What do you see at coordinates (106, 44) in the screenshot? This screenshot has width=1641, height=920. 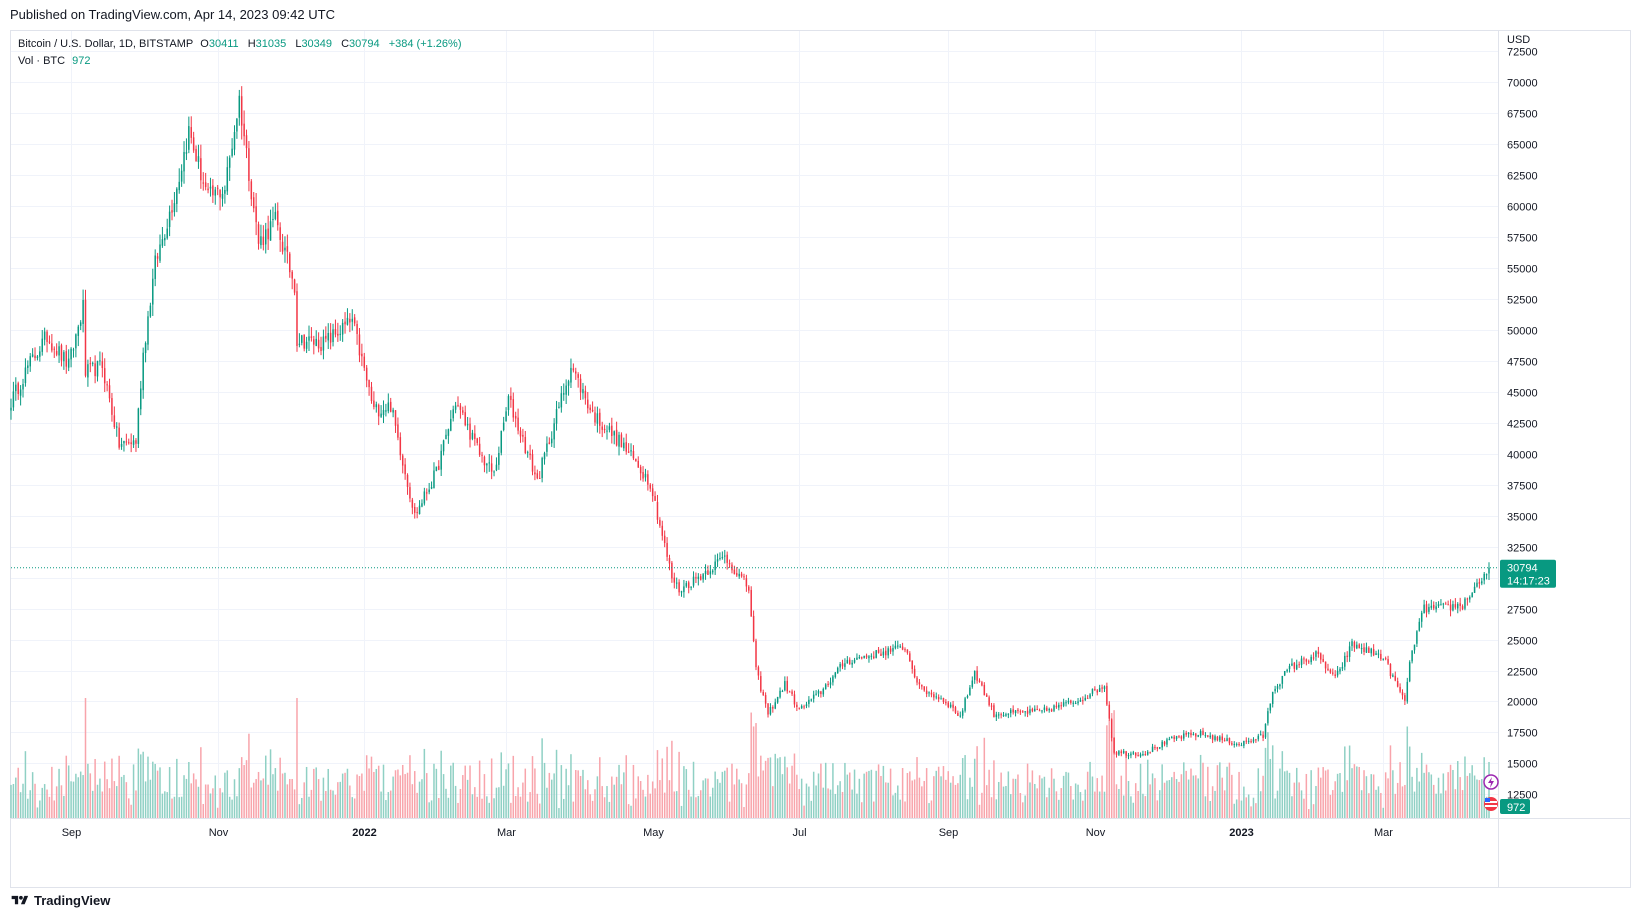 I see `symbol-title: Bitcoin / U.S. Dollar, 1D, BITSTAMP` at bounding box center [106, 44].